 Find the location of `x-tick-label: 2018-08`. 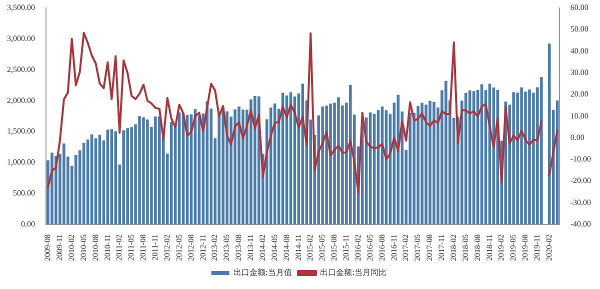

x-tick-label: 2018-08 is located at coordinates (477, 248).